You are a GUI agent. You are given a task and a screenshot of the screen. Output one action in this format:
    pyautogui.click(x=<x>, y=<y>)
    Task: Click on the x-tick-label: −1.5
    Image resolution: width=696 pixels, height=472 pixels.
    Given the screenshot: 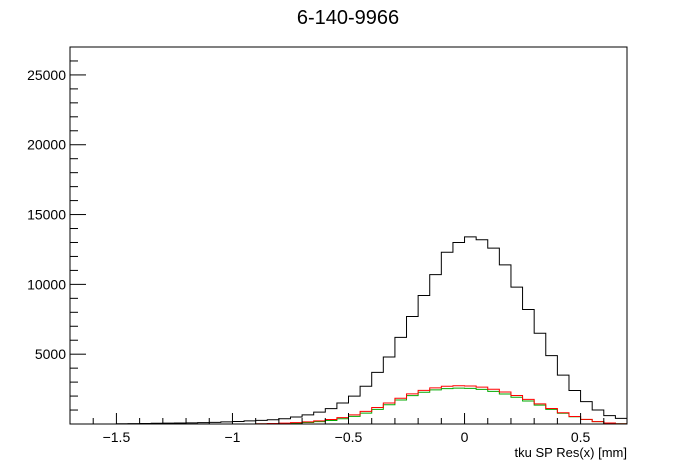 What is the action you would take?
    pyautogui.click(x=117, y=437)
    